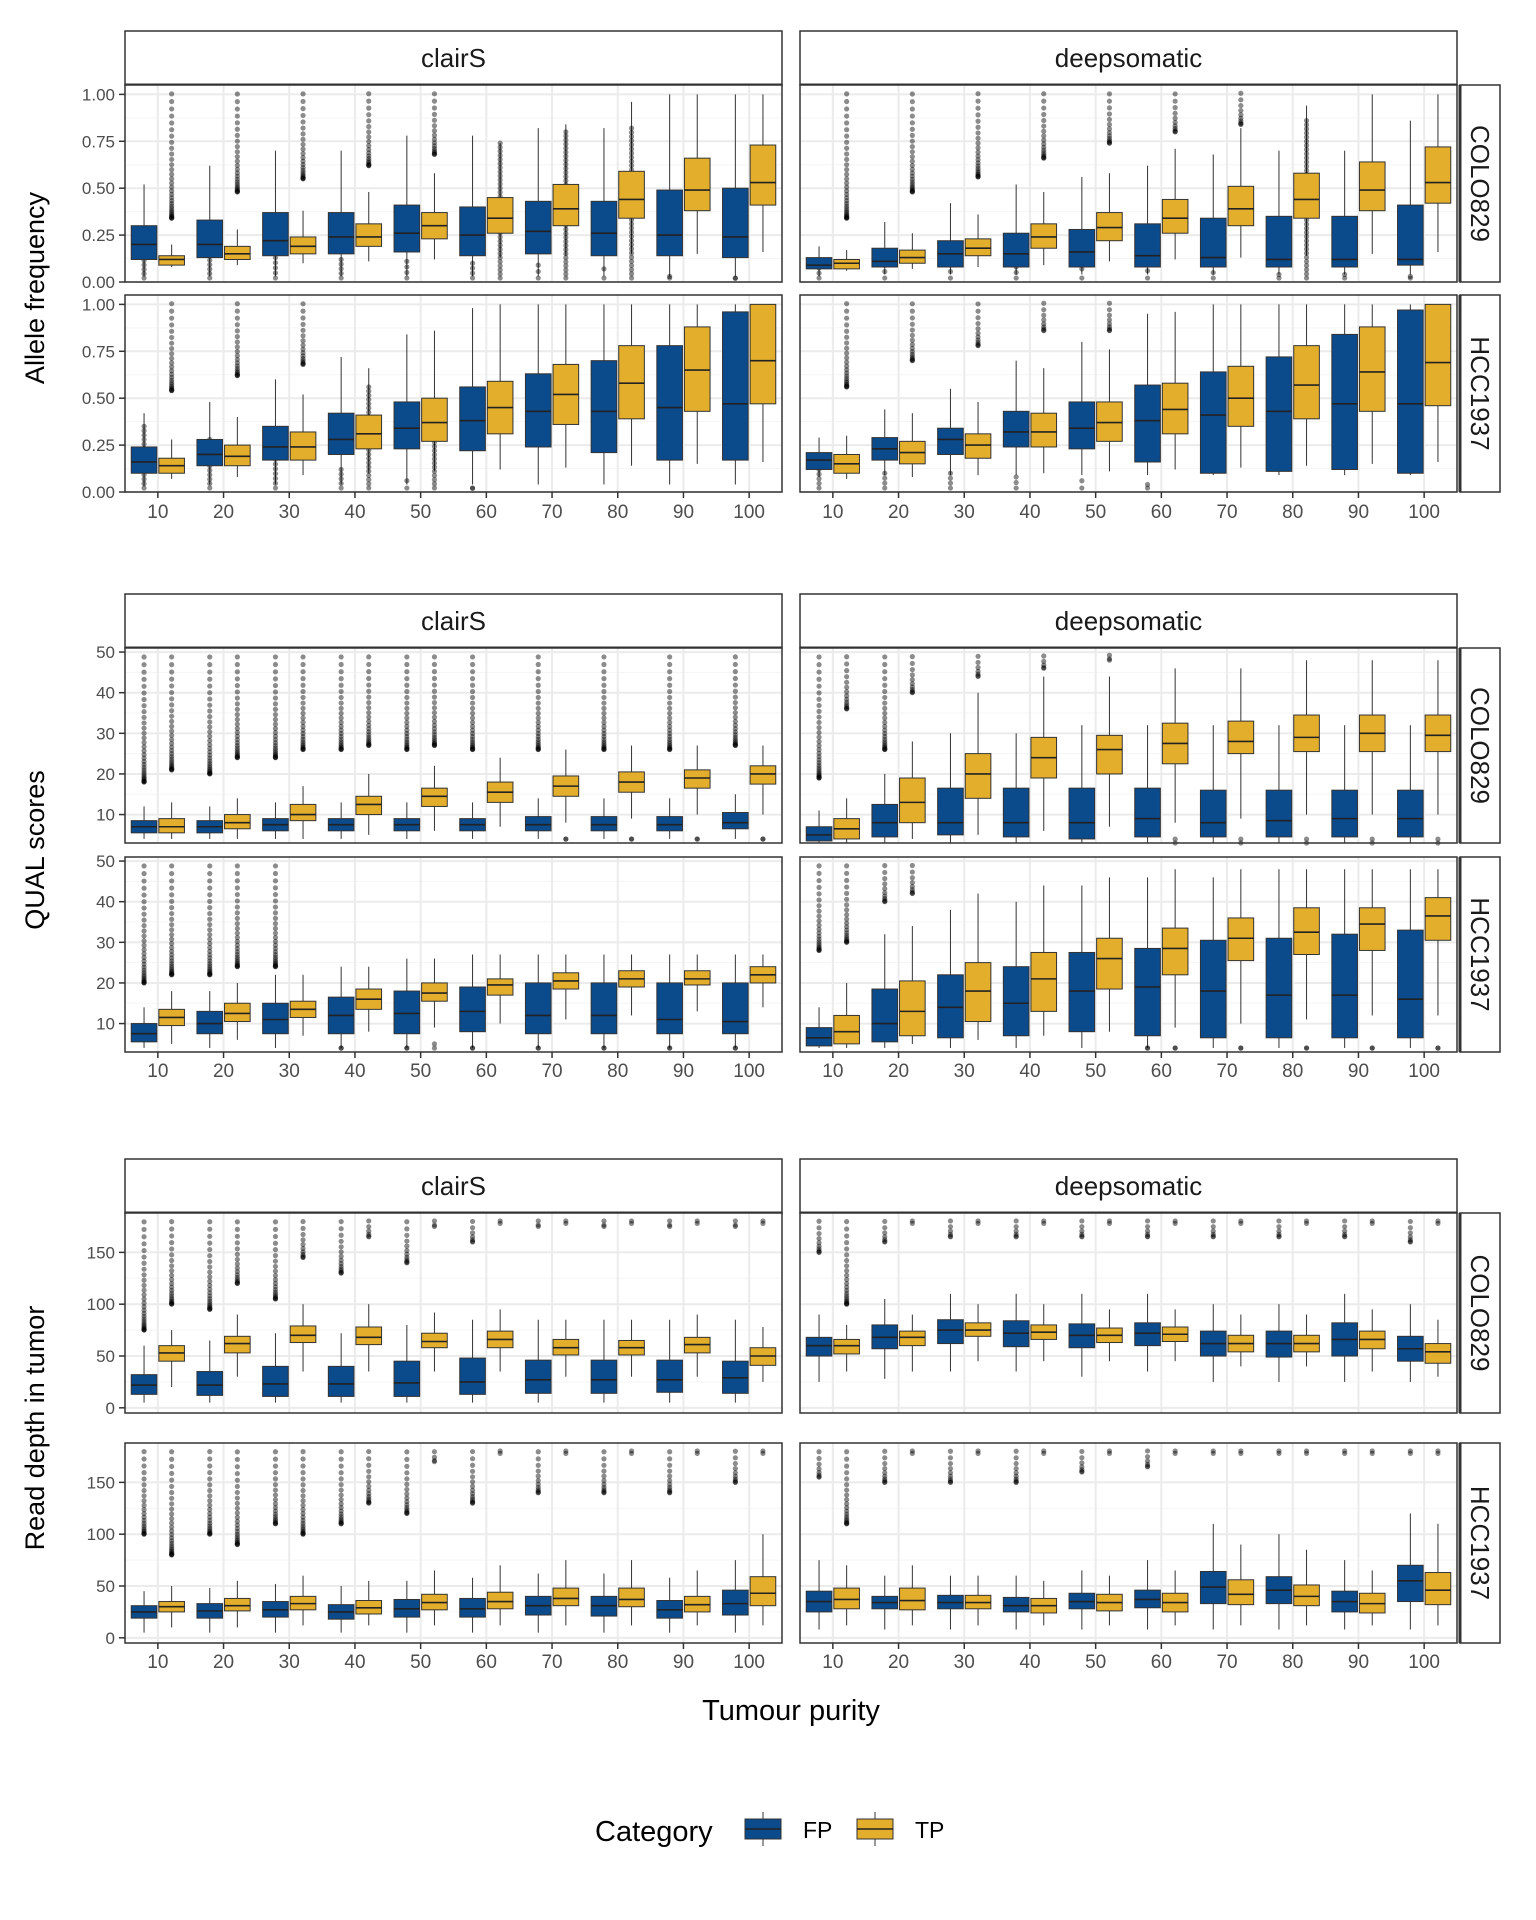 The width and height of the screenshot is (1536, 1920). What do you see at coordinates (101, 1252) in the screenshot?
I see `y-tick-label: 150` at bounding box center [101, 1252].